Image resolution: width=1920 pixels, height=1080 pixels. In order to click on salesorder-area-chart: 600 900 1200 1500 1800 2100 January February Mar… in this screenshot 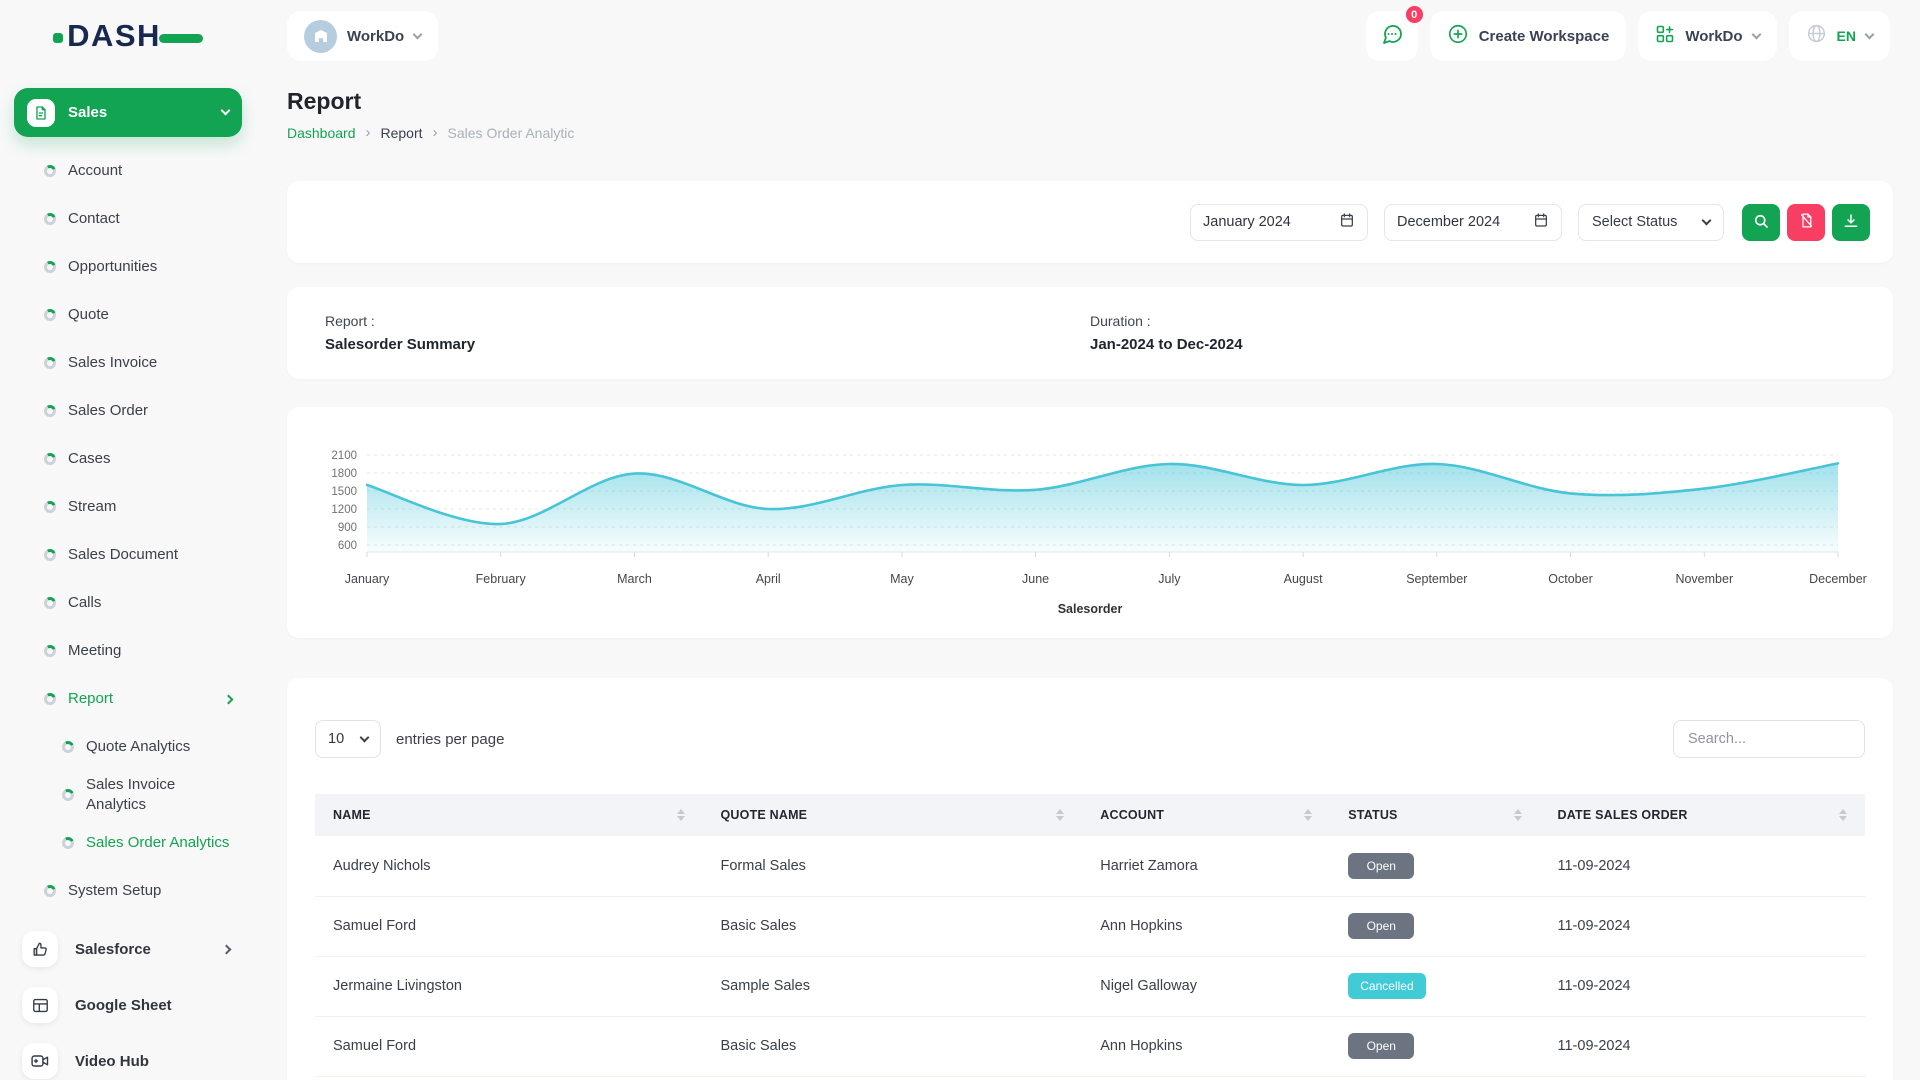, I will do `click(1099, 518)`.